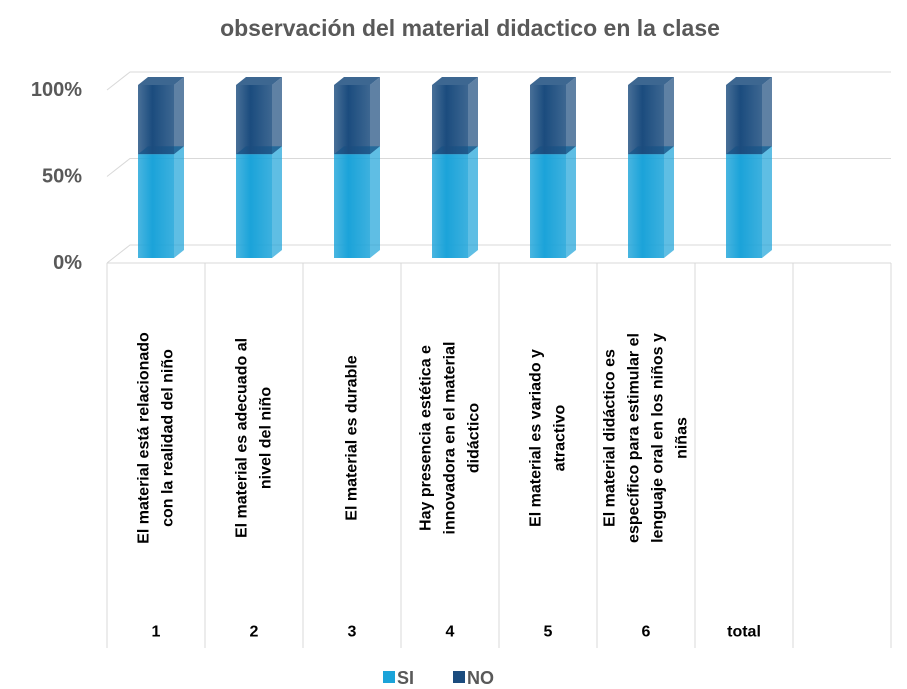 This screenshot has height=689, width=907. What do you see at coordinates (682, 438) in the screenshot?
I see `category-description: niñas` at bounding box center [682, 438].